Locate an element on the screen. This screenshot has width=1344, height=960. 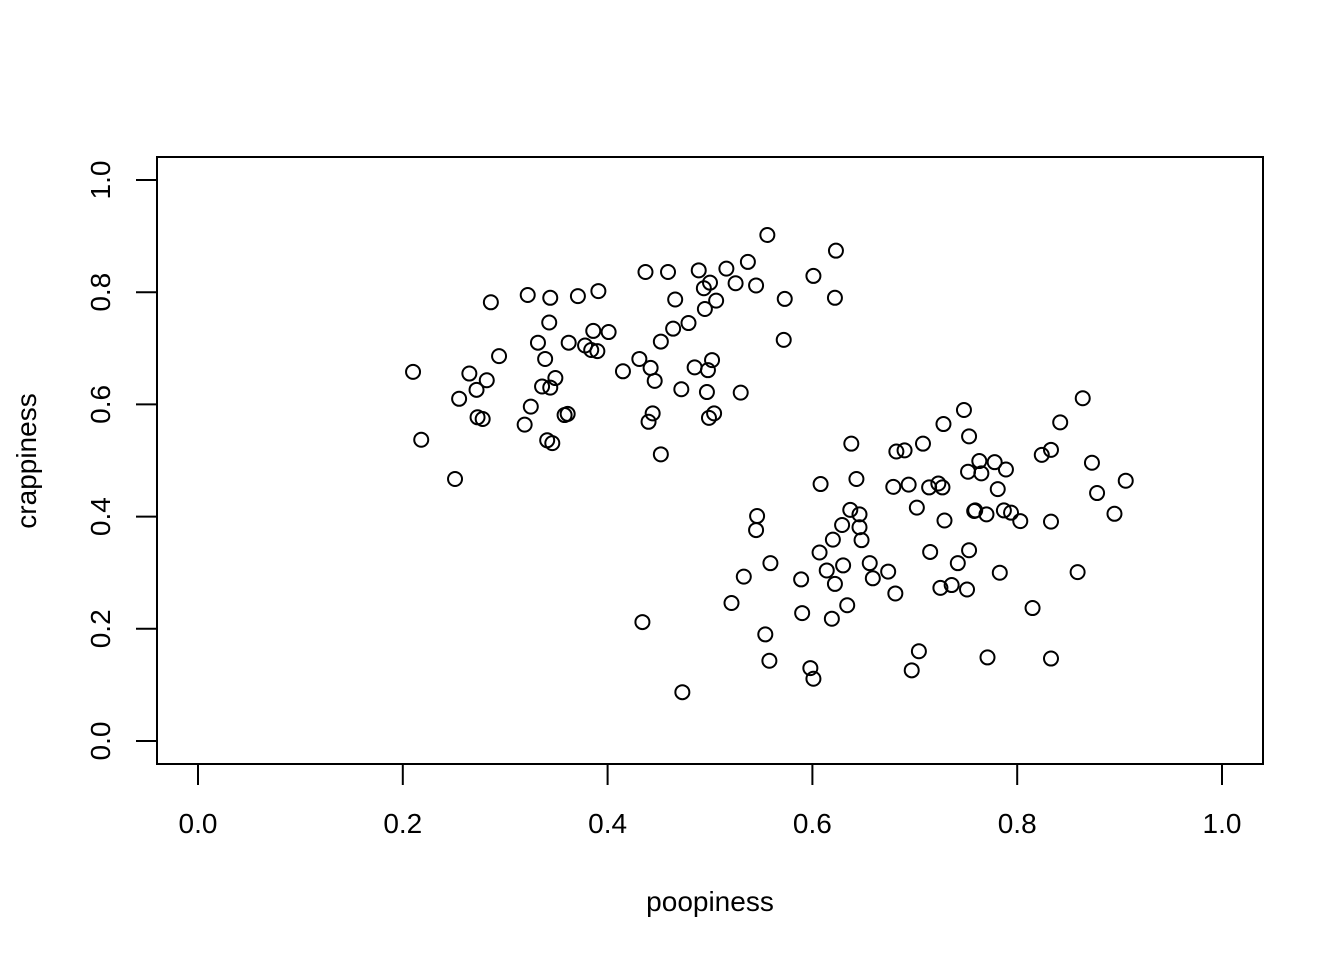
y-tick-label: 1.0 is located at coordinates (100, 180).